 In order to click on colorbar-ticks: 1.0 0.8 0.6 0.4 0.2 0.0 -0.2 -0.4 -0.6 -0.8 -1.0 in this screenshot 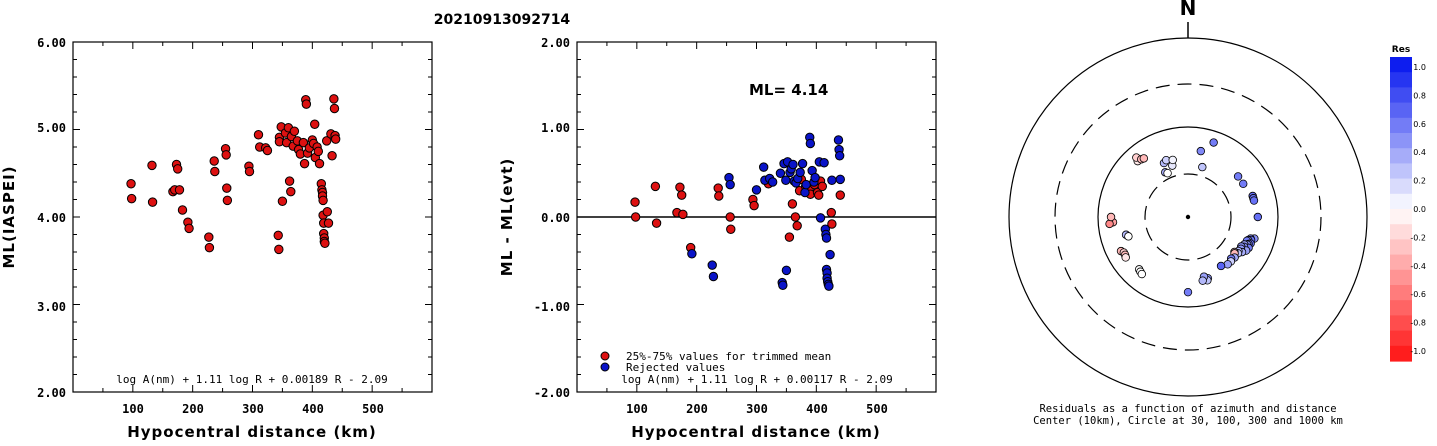, I will do `click(1418, 209)`.